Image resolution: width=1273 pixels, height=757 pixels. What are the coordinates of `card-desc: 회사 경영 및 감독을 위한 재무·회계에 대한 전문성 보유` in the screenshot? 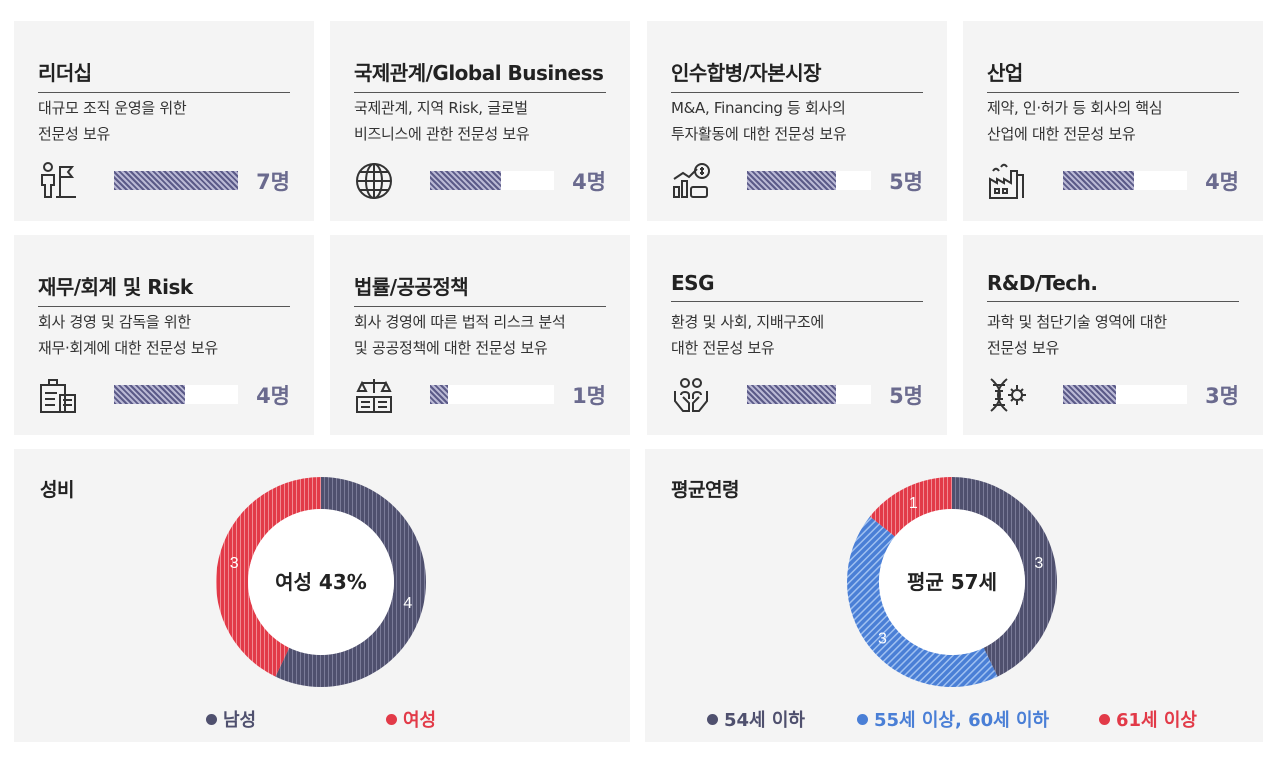 It's located at (128, 335).